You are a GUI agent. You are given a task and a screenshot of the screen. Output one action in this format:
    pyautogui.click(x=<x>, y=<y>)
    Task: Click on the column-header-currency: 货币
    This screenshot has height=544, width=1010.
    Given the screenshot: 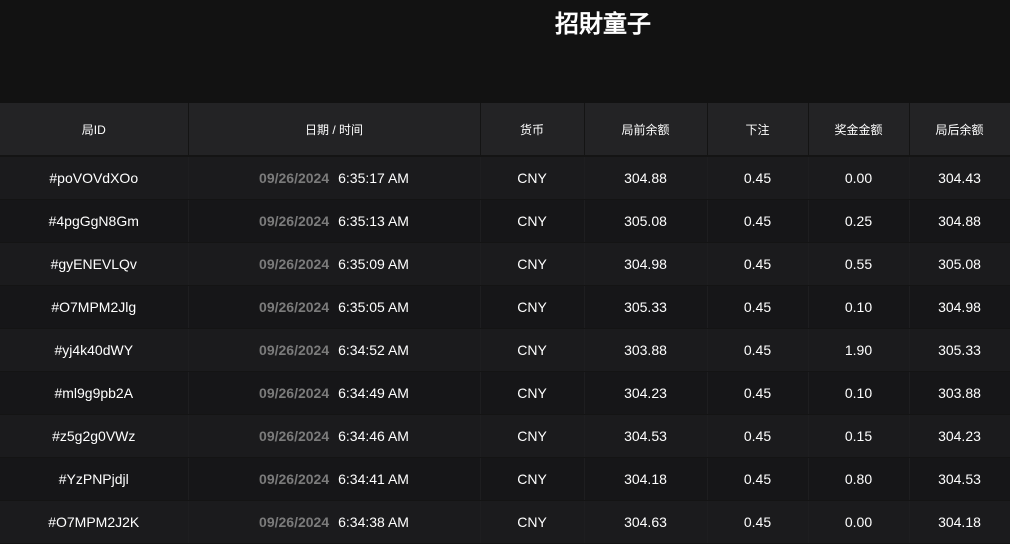 What is the action you would take?
    pyautogui.click(x=532, y=130)
    